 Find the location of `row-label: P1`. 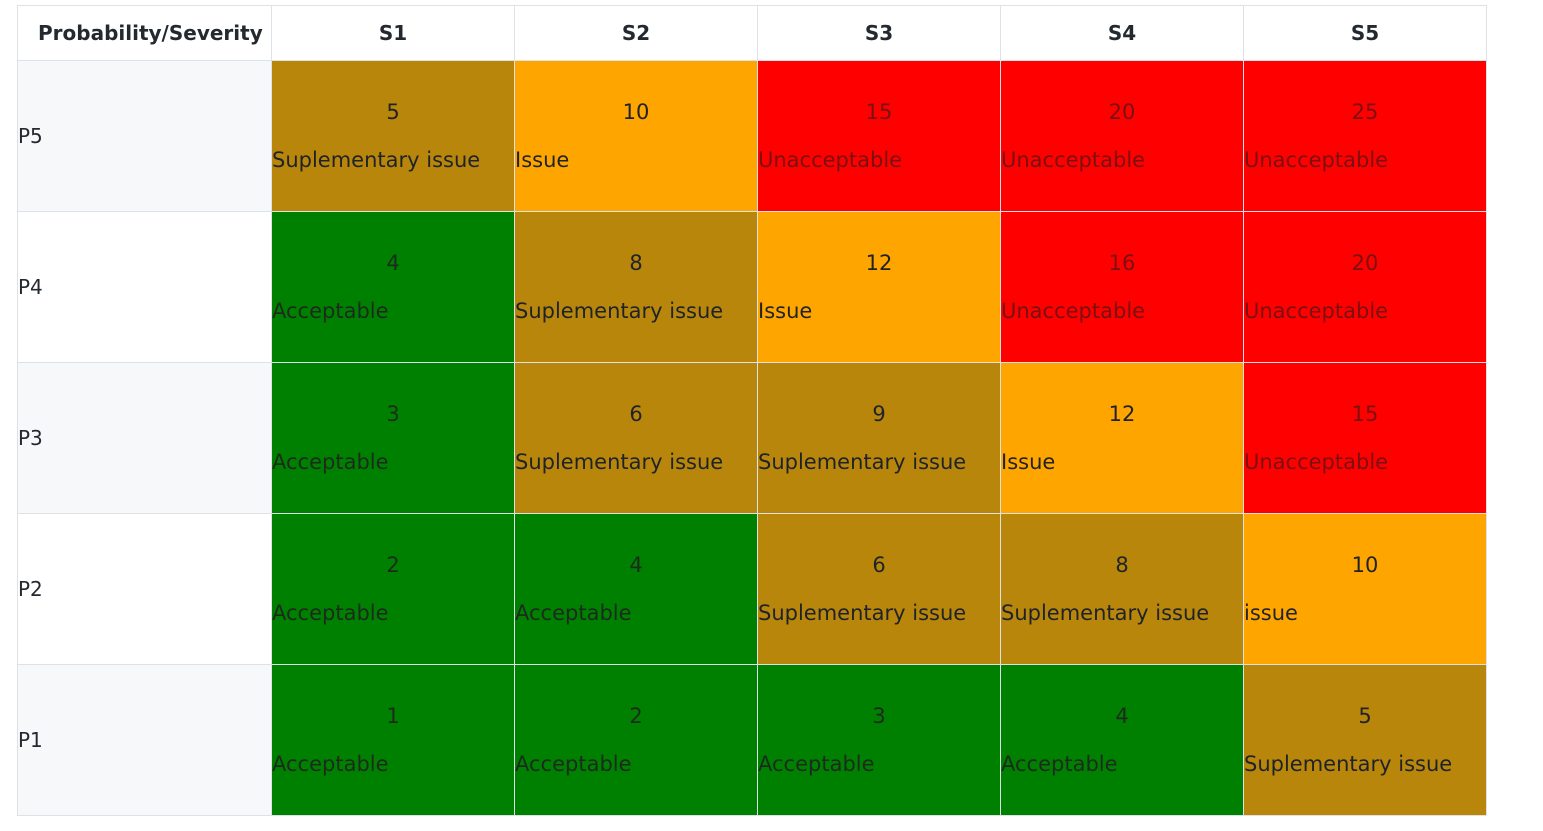

row-label: P1 is located at coordinates (144, 740).